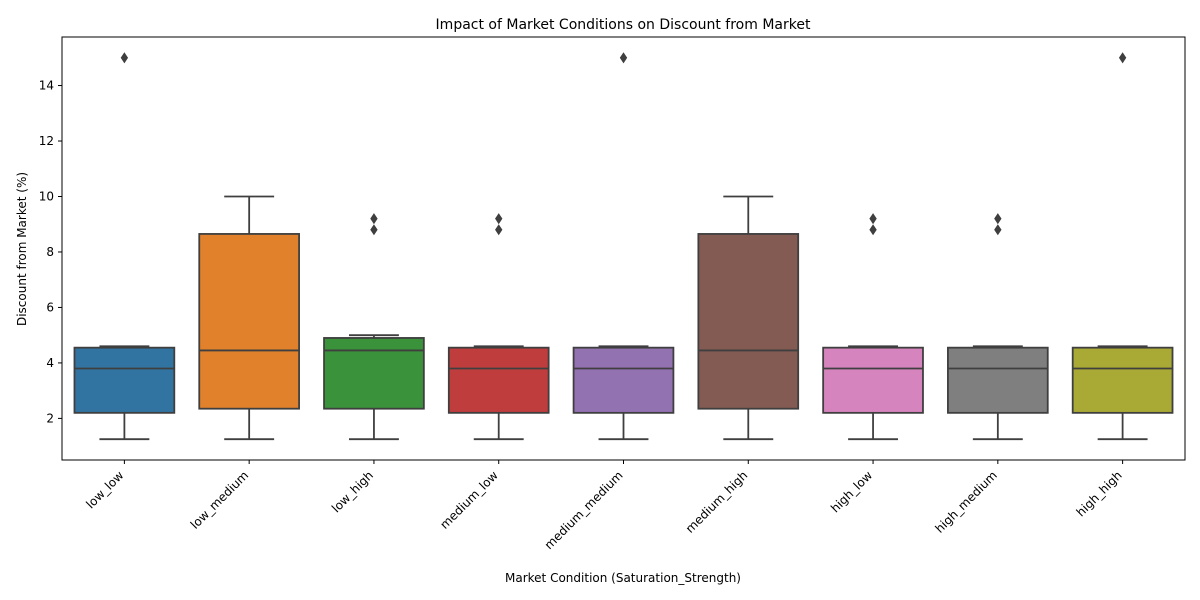 The width and height of the screenshot is (1200, 600). Describe the element at coordinates (46, 196) in the screenshot. I see `y-tick-label: 10` at that location.